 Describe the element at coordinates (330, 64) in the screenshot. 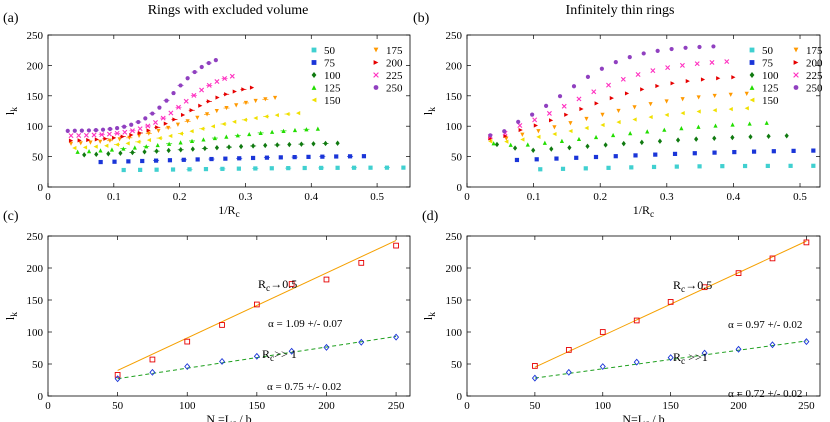

I see `legend-label-75: 75` at that location.